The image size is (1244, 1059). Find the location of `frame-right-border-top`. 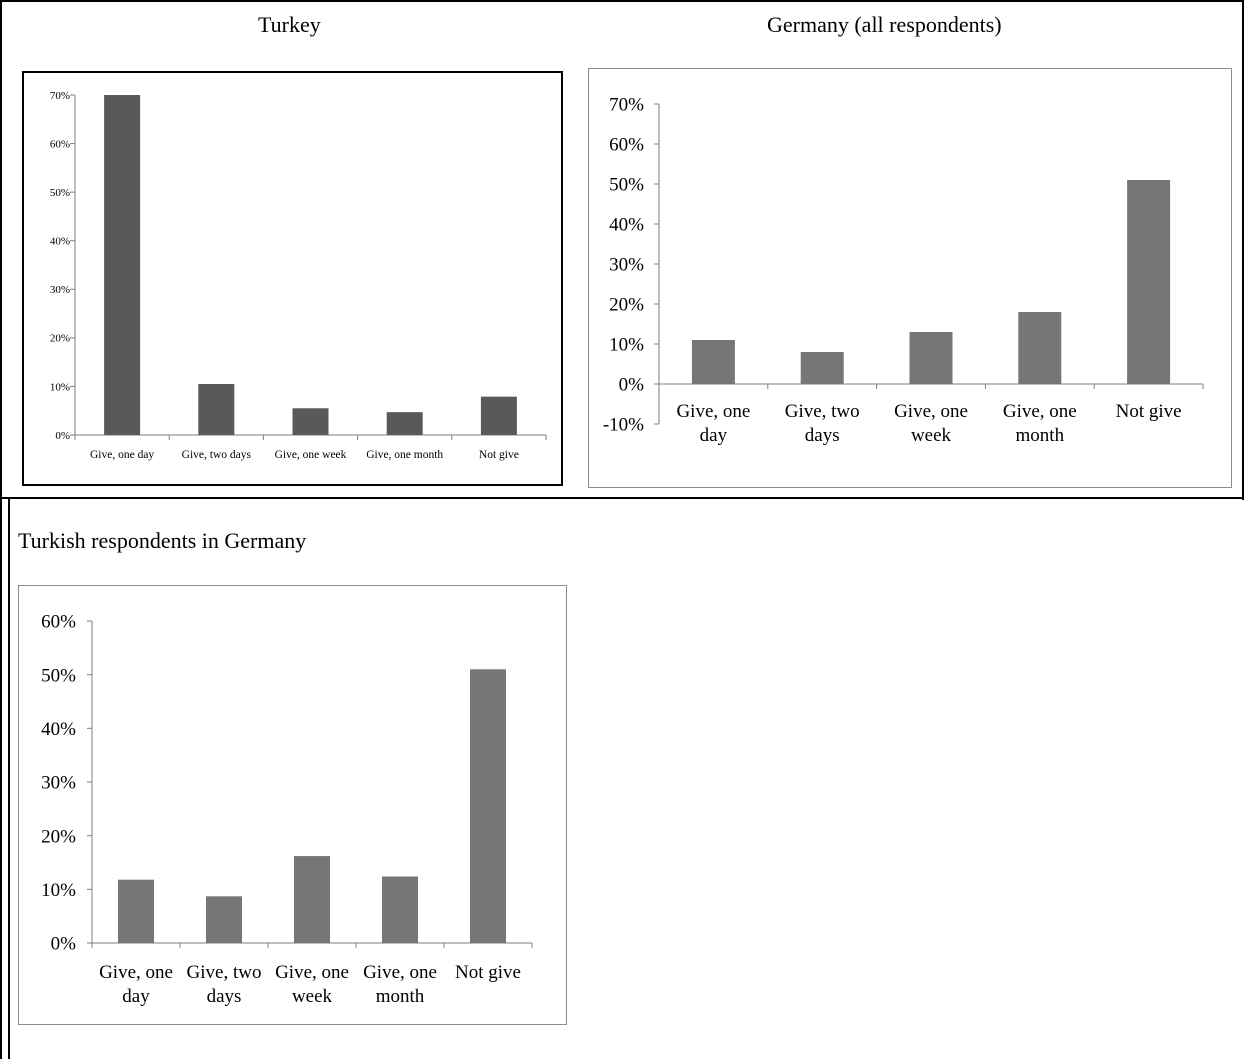

frame-right-border-top is located at coordinates (1243, 250).